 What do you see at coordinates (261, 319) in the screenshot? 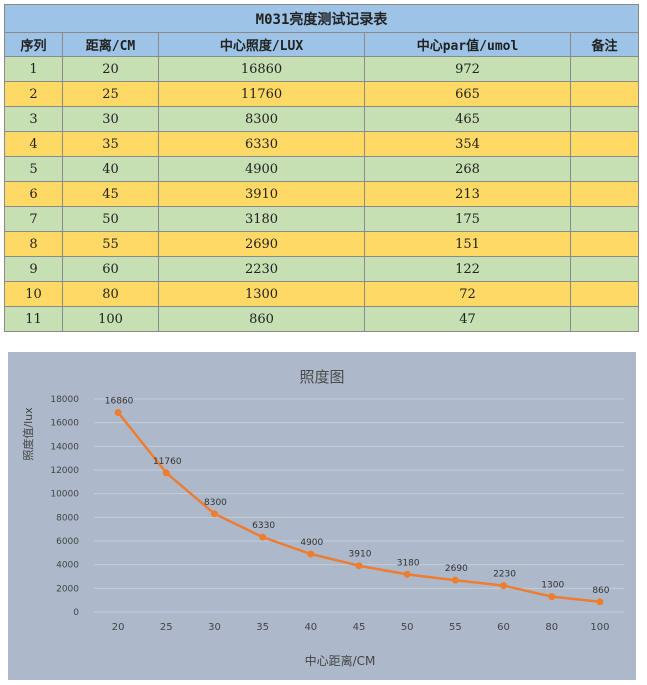
I see `table-cell: 860` at bounding box center [261, 319].